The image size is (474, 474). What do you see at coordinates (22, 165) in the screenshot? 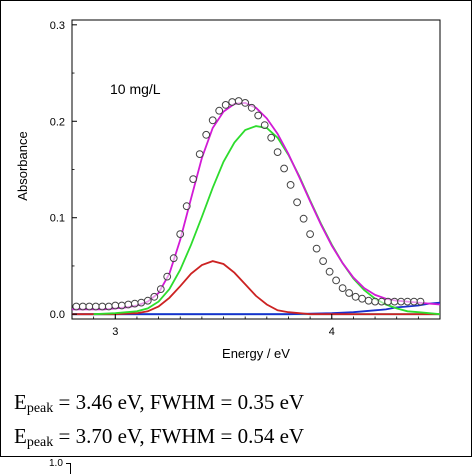
I see `y-axis-label: Absorbance` at bounding box center [22, 165].